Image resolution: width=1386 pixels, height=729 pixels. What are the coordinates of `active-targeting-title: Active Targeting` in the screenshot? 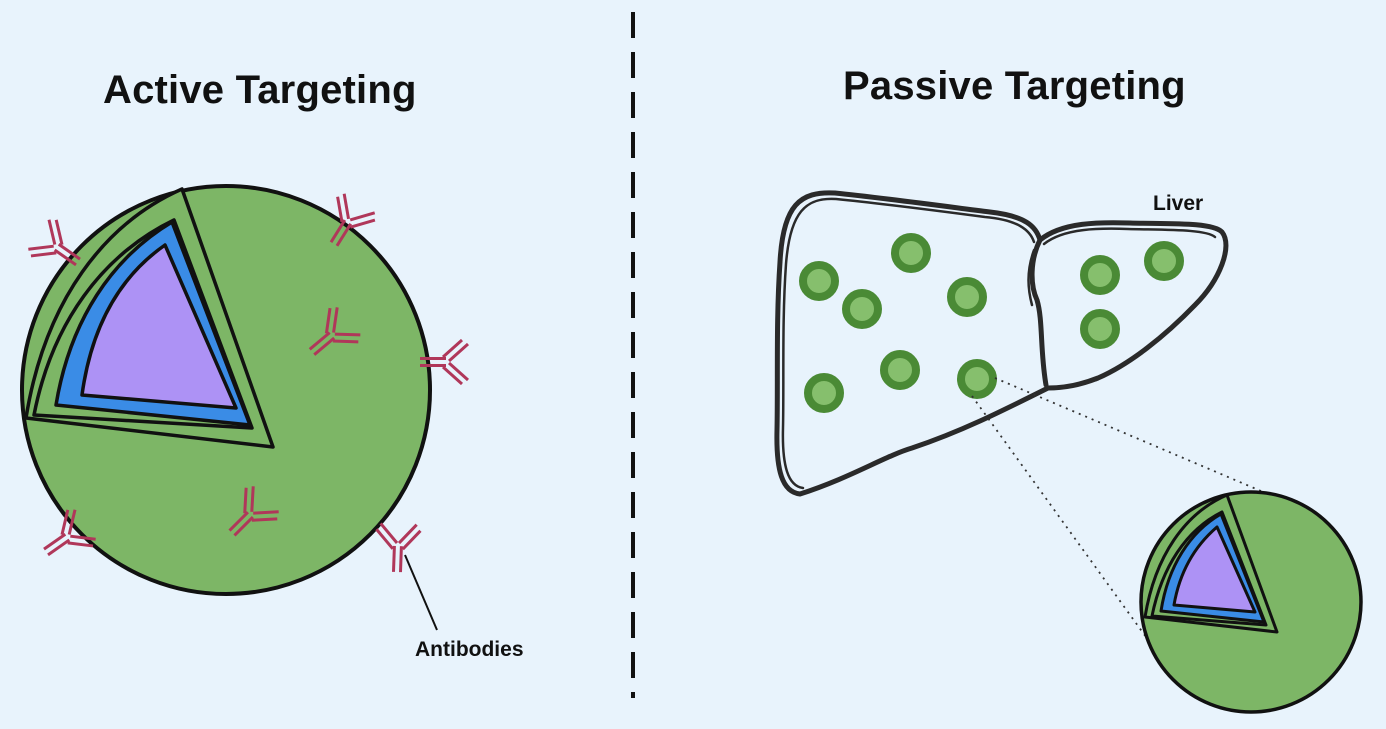 It's located at (260, 90).